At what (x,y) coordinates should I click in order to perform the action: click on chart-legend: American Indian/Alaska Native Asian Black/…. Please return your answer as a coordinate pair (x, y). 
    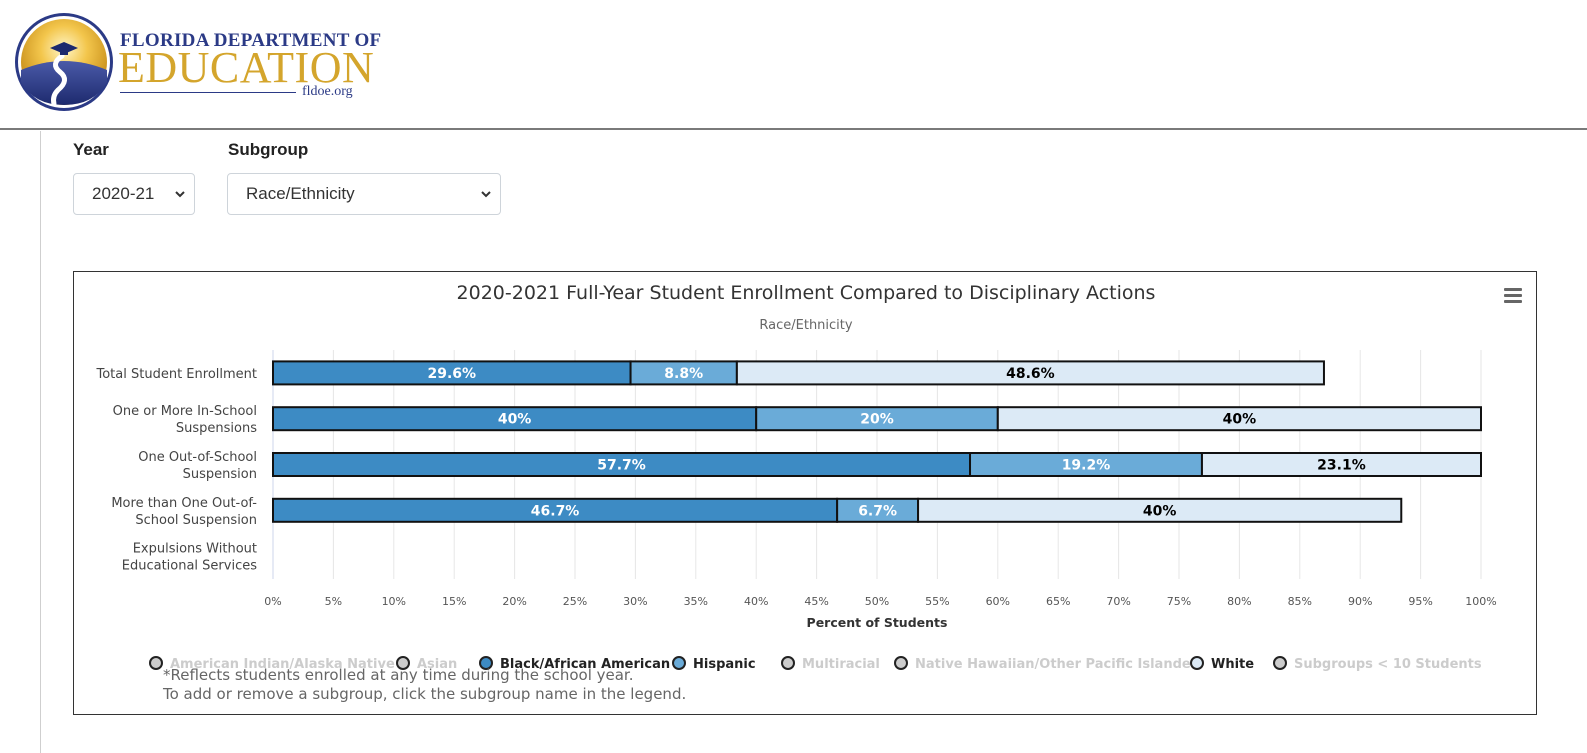
    Looking at the image, I should click on (815, 664).